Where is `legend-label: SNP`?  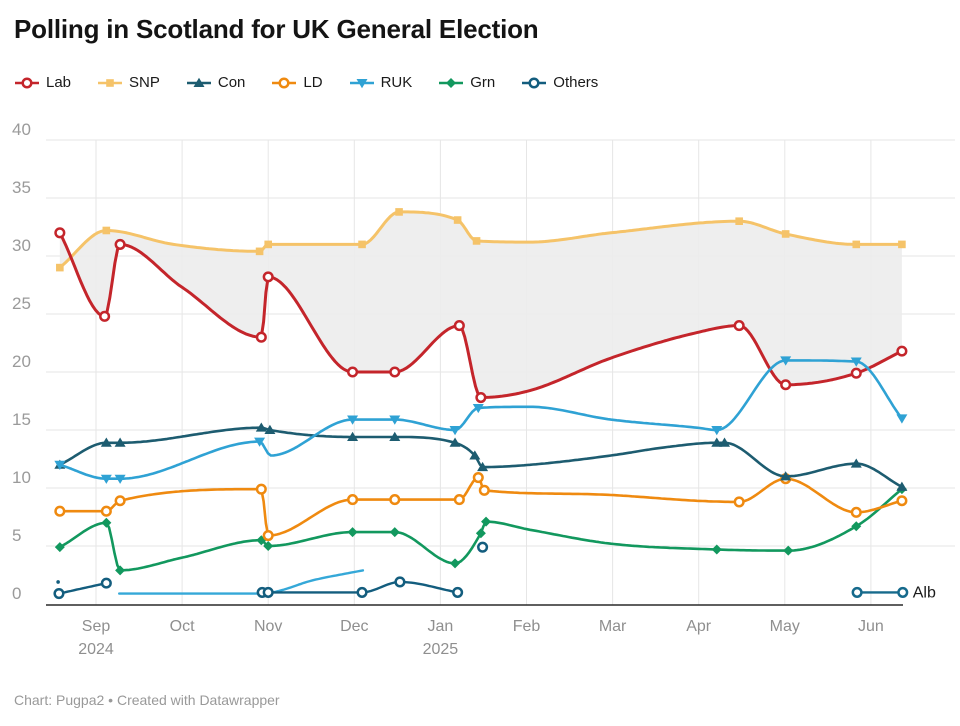 legend-label: SNP is located at coordinates (144, 82).